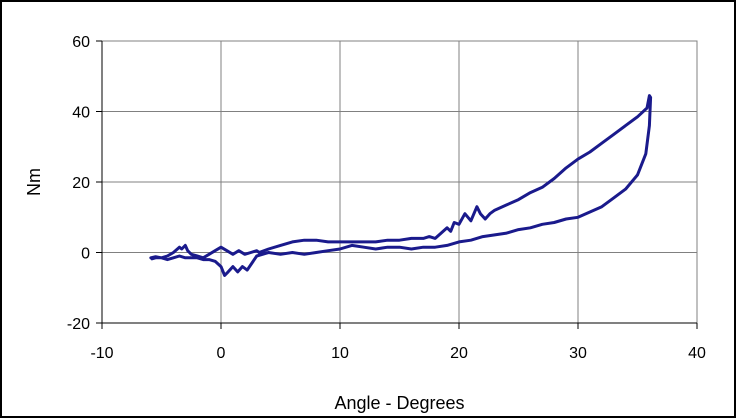 The height and width of the screenshot is (418, 736). What do you see at coordinates (78, 324) in the screenshot?
I see `y-tick-label: -20` at bounding box center [78, 324].